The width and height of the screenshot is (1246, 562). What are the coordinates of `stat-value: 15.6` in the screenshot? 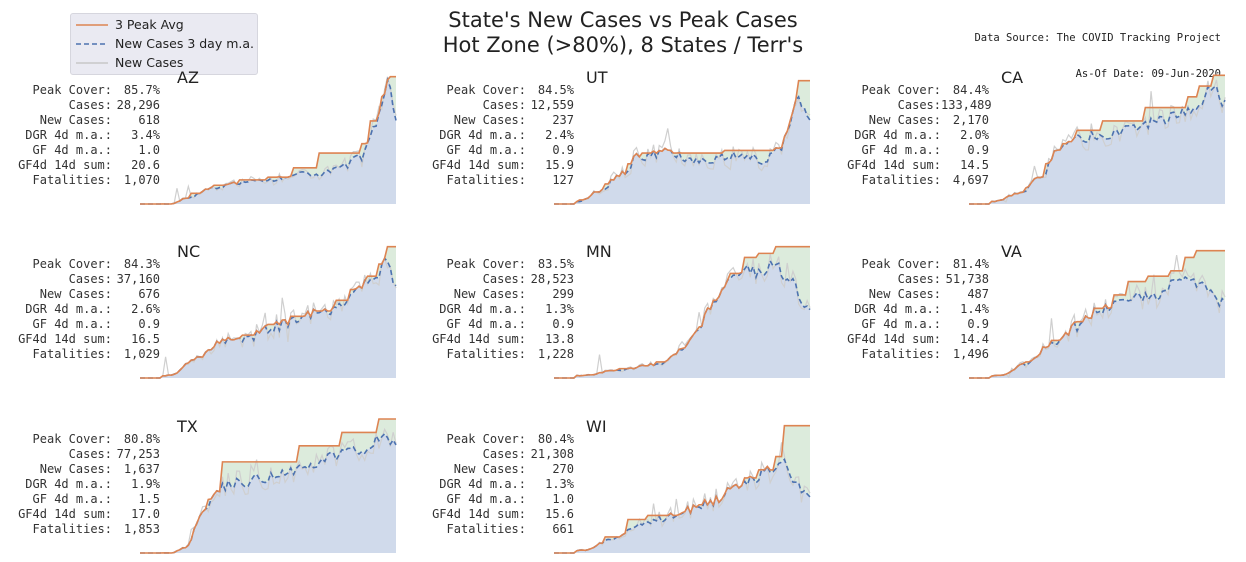 It's located at (559, 514).